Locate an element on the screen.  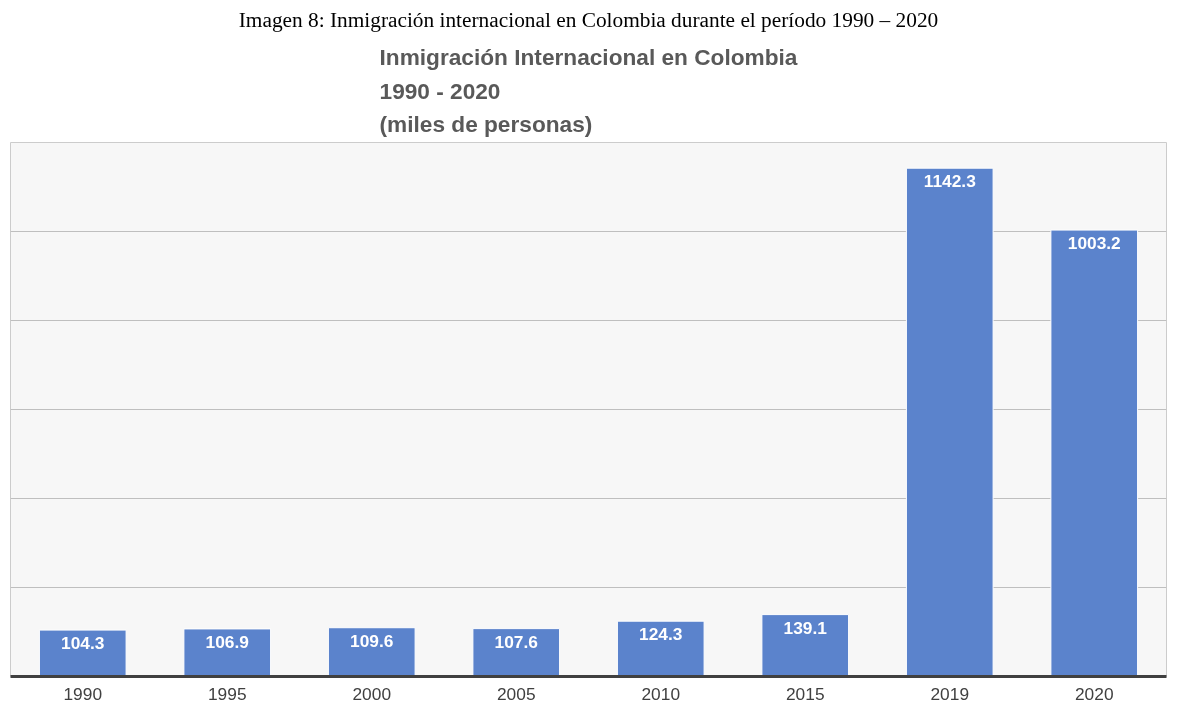
data-label: 124.3 is located at coordinates (661, 634).